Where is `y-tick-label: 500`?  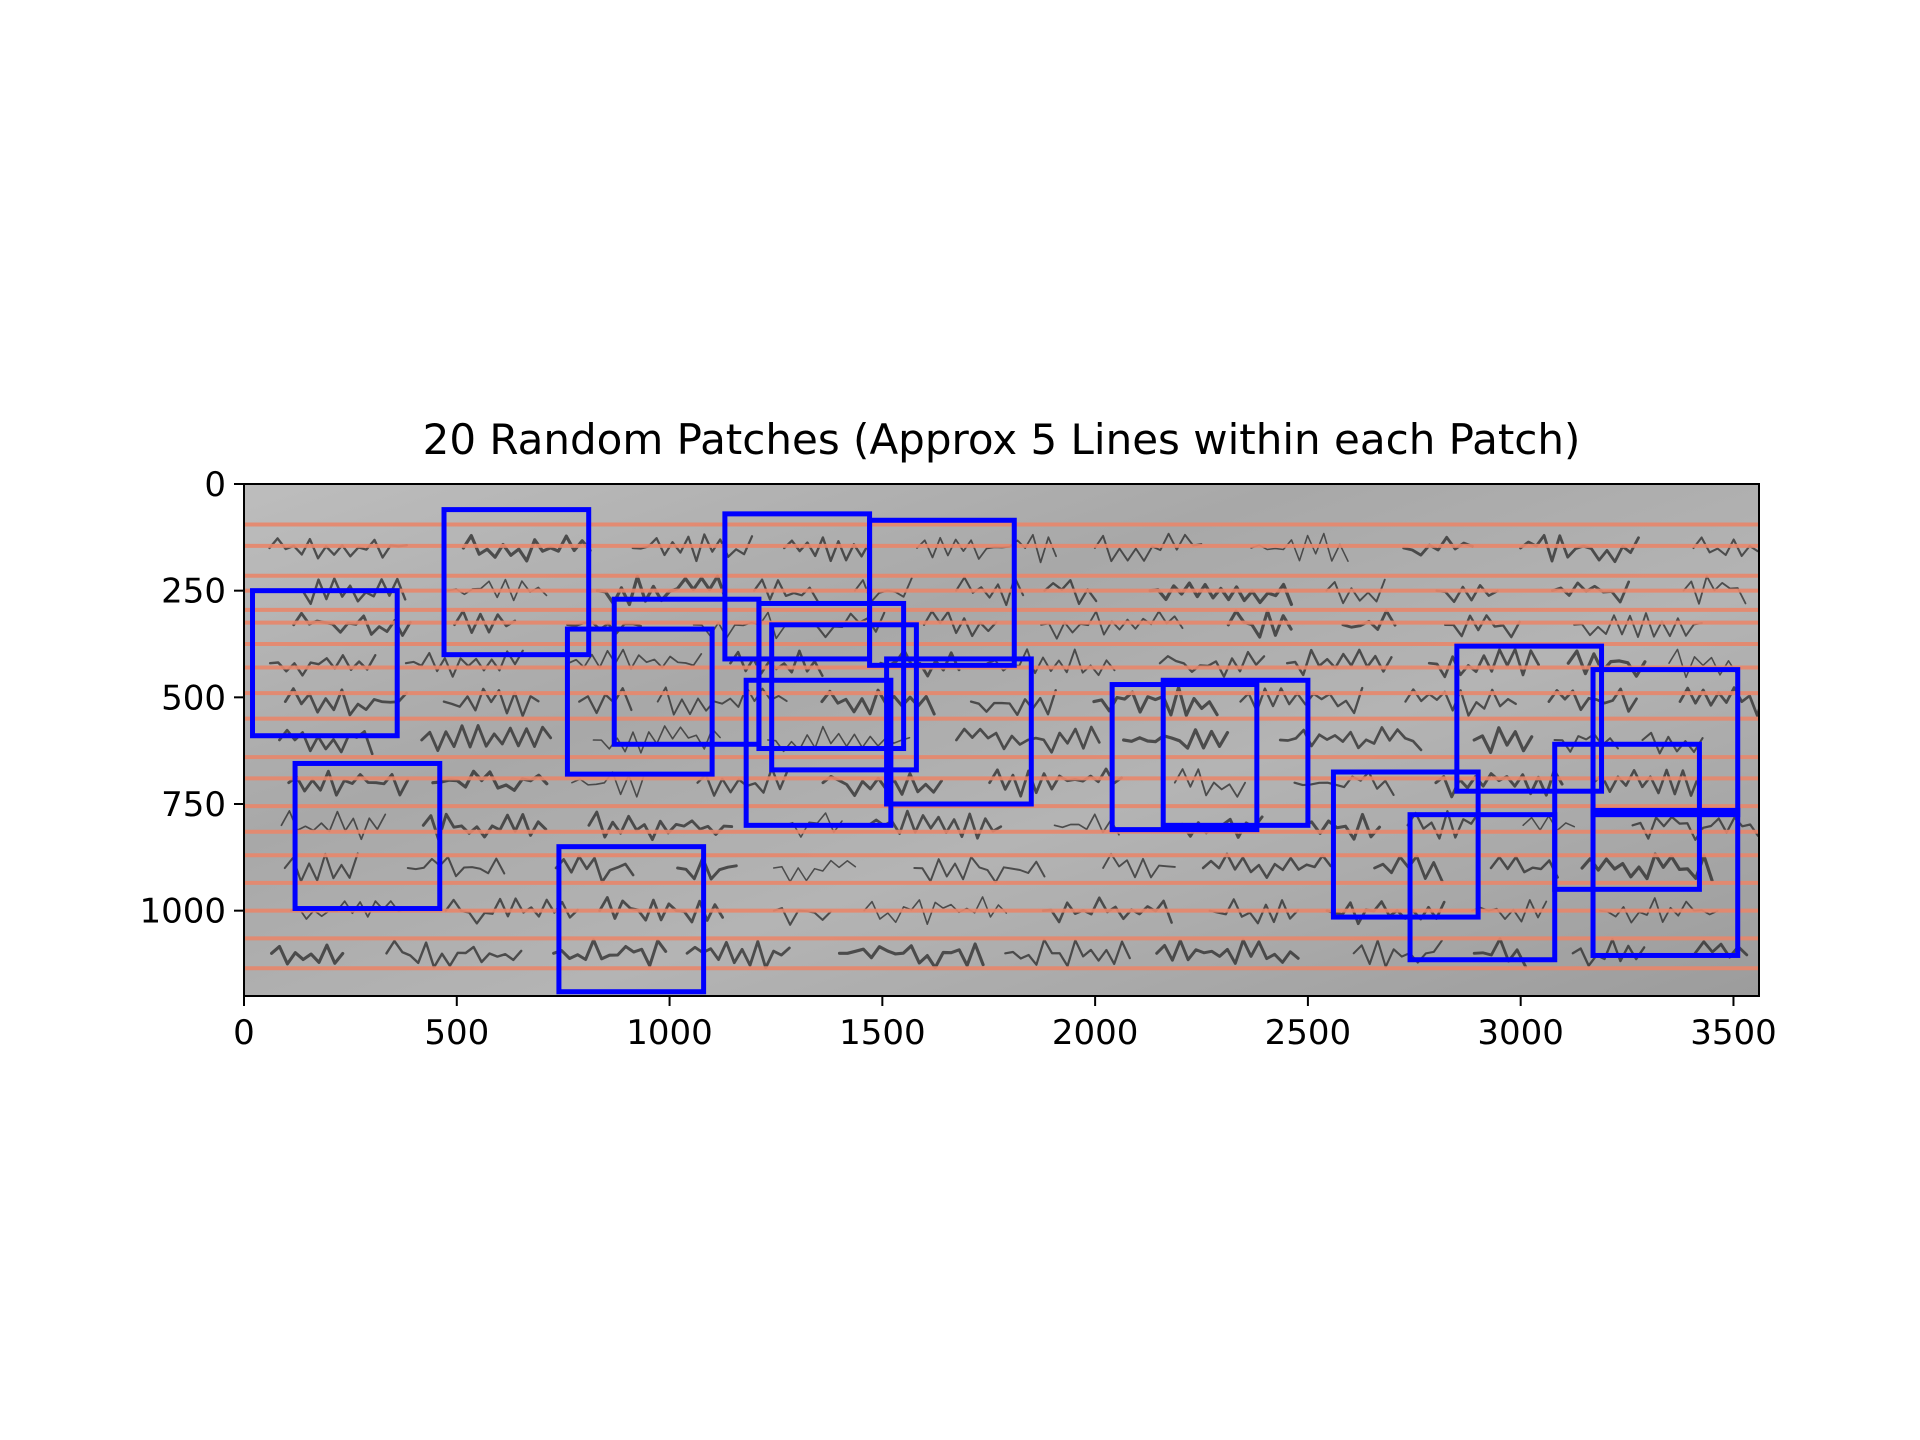
y-tick-label: 500 is located at coordinates (193, 698).